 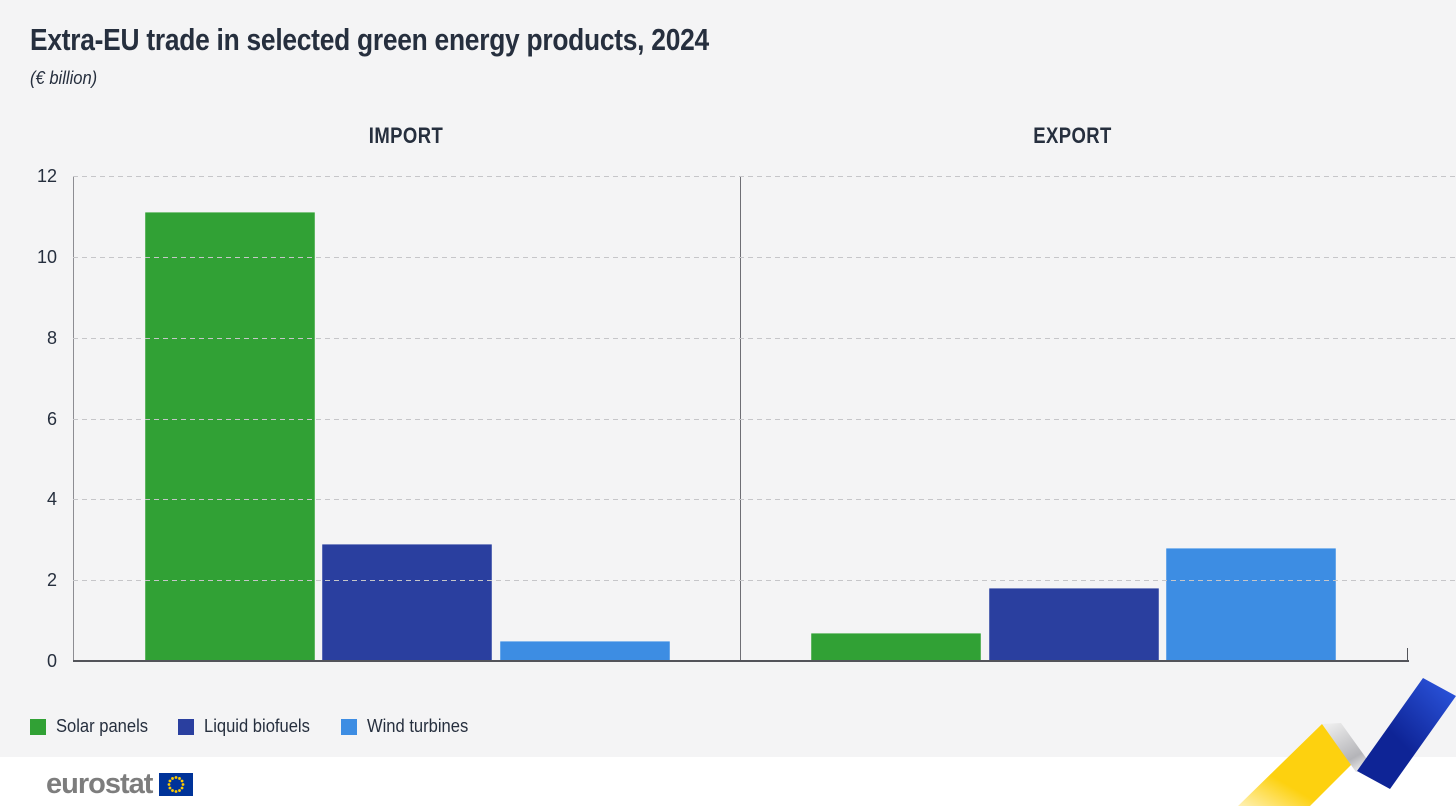 What do you see at coordinates (99, 784) in the screenshot?
I see `eurostat-logo-text: eurostat` at bounding box center [99, 784].